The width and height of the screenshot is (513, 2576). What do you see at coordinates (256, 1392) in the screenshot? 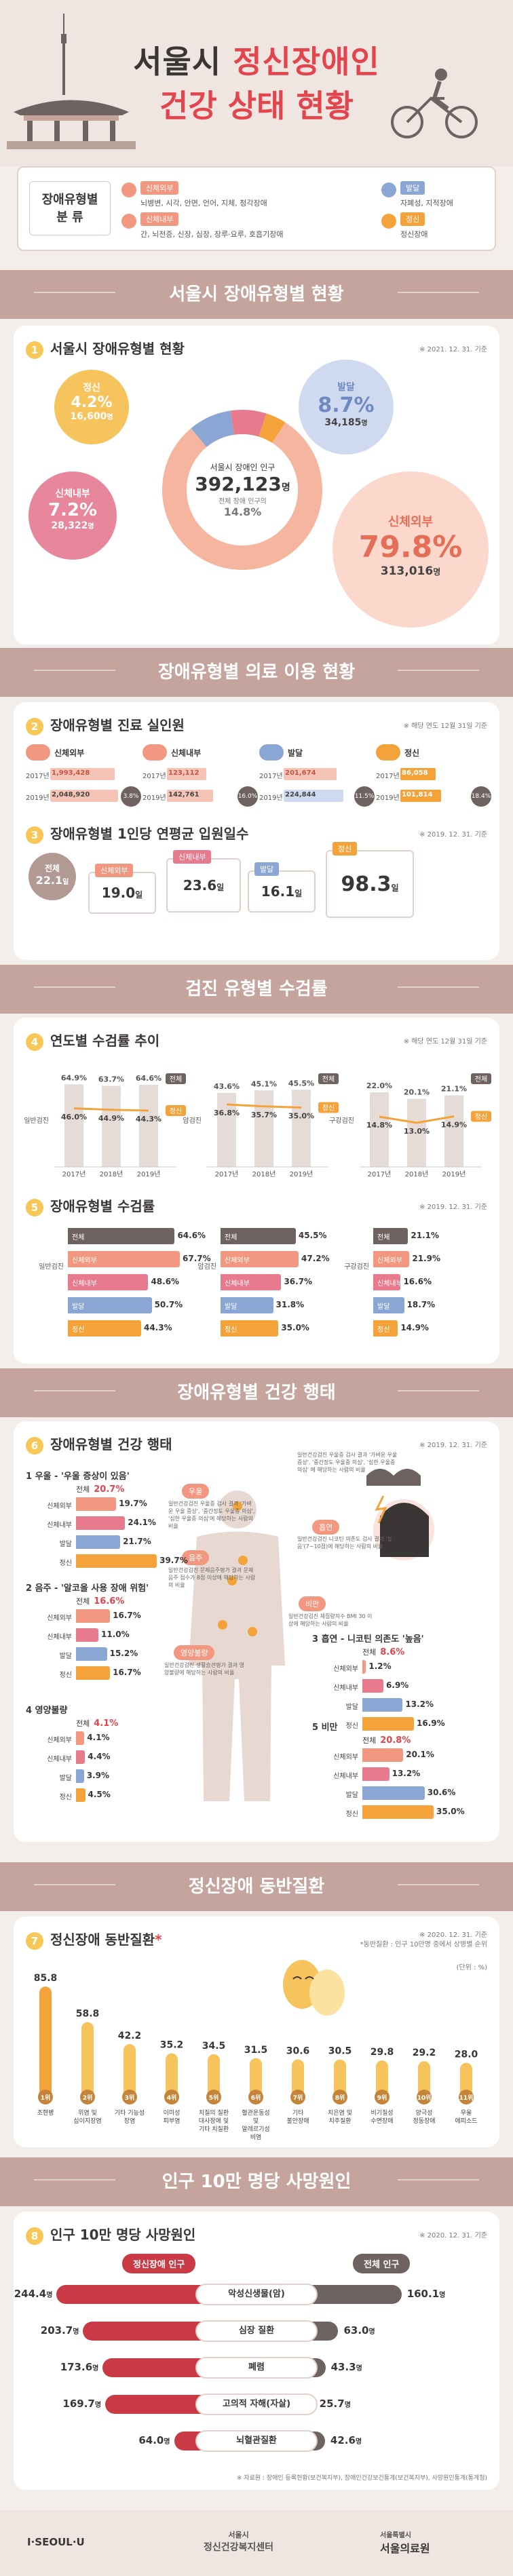
I see `section-banner-behavior: 장애유형별 건강 행태` at bounding box center [256, 1392].